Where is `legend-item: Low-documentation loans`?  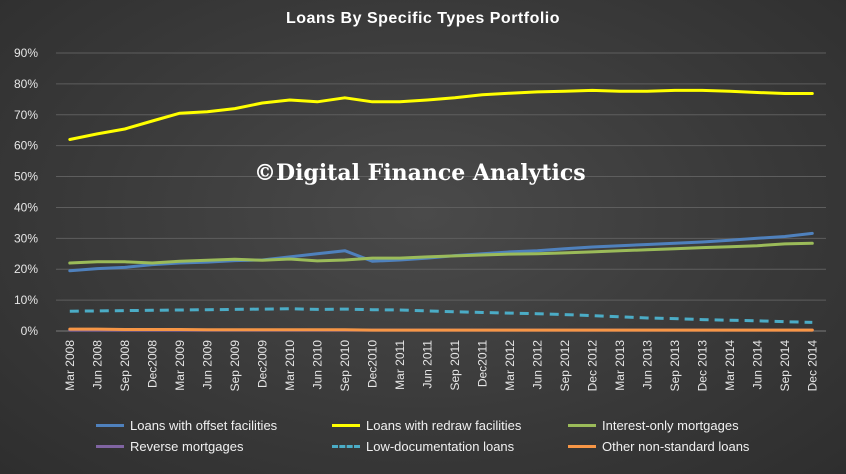 legend-item: Low-documentation loans is located at coordinates (450, 446).